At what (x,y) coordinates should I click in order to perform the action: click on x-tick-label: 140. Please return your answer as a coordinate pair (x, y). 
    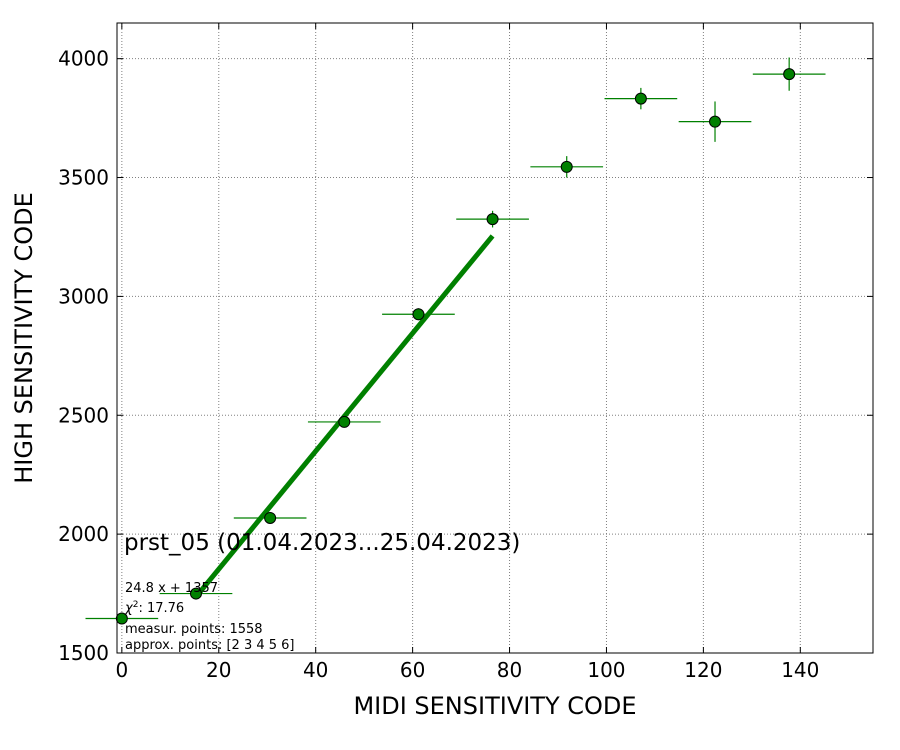
    Looking at the image, I should click on (800, 670).